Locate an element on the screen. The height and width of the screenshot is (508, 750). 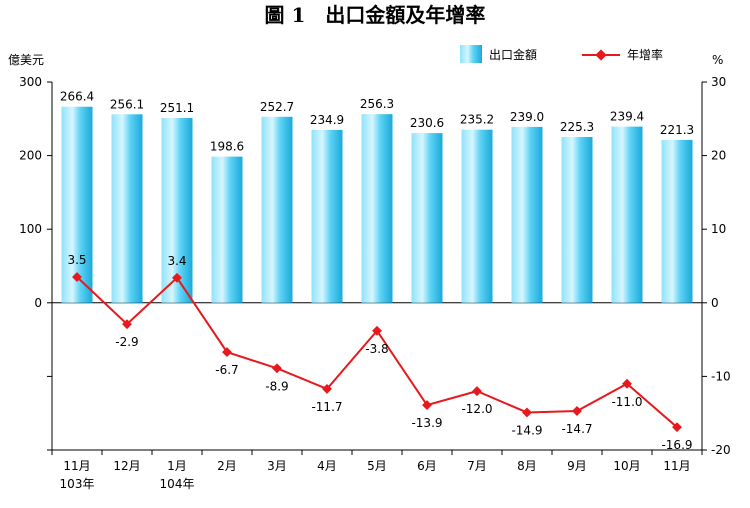
legend-bar-label: 出口金額 is located at coordinates (513, 54).